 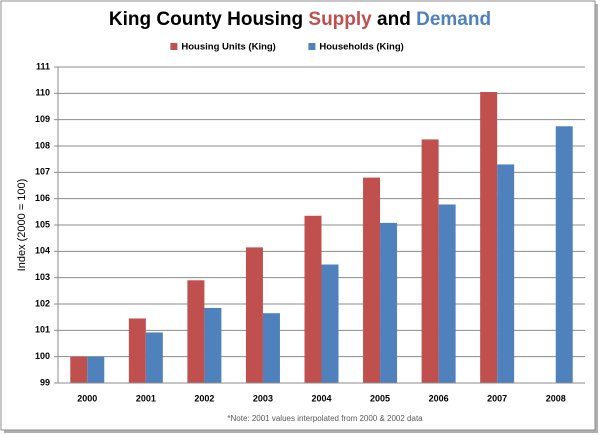 What do you see at coordinates (42, 251) in the screenshot?
I see `y-tick-label: 104` at bounding box center [42, 251].